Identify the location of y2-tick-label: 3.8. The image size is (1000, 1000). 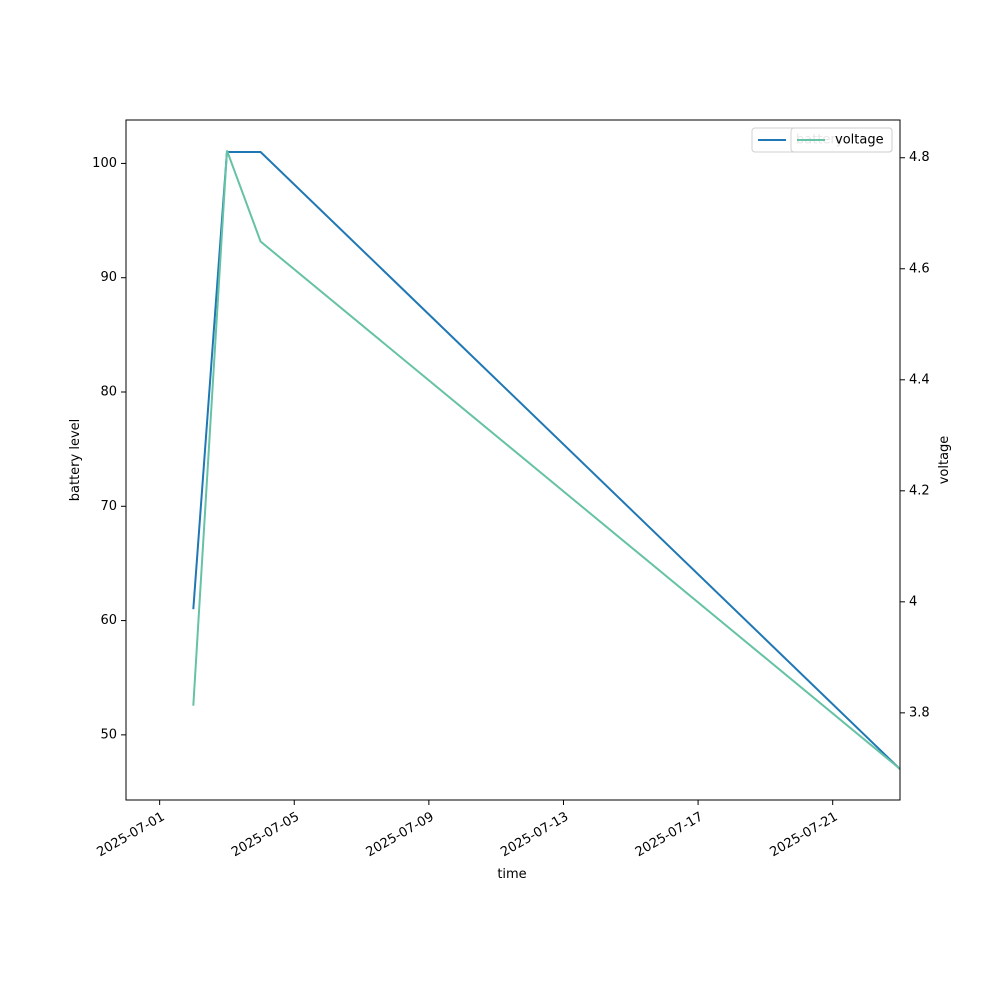
(919, 712).